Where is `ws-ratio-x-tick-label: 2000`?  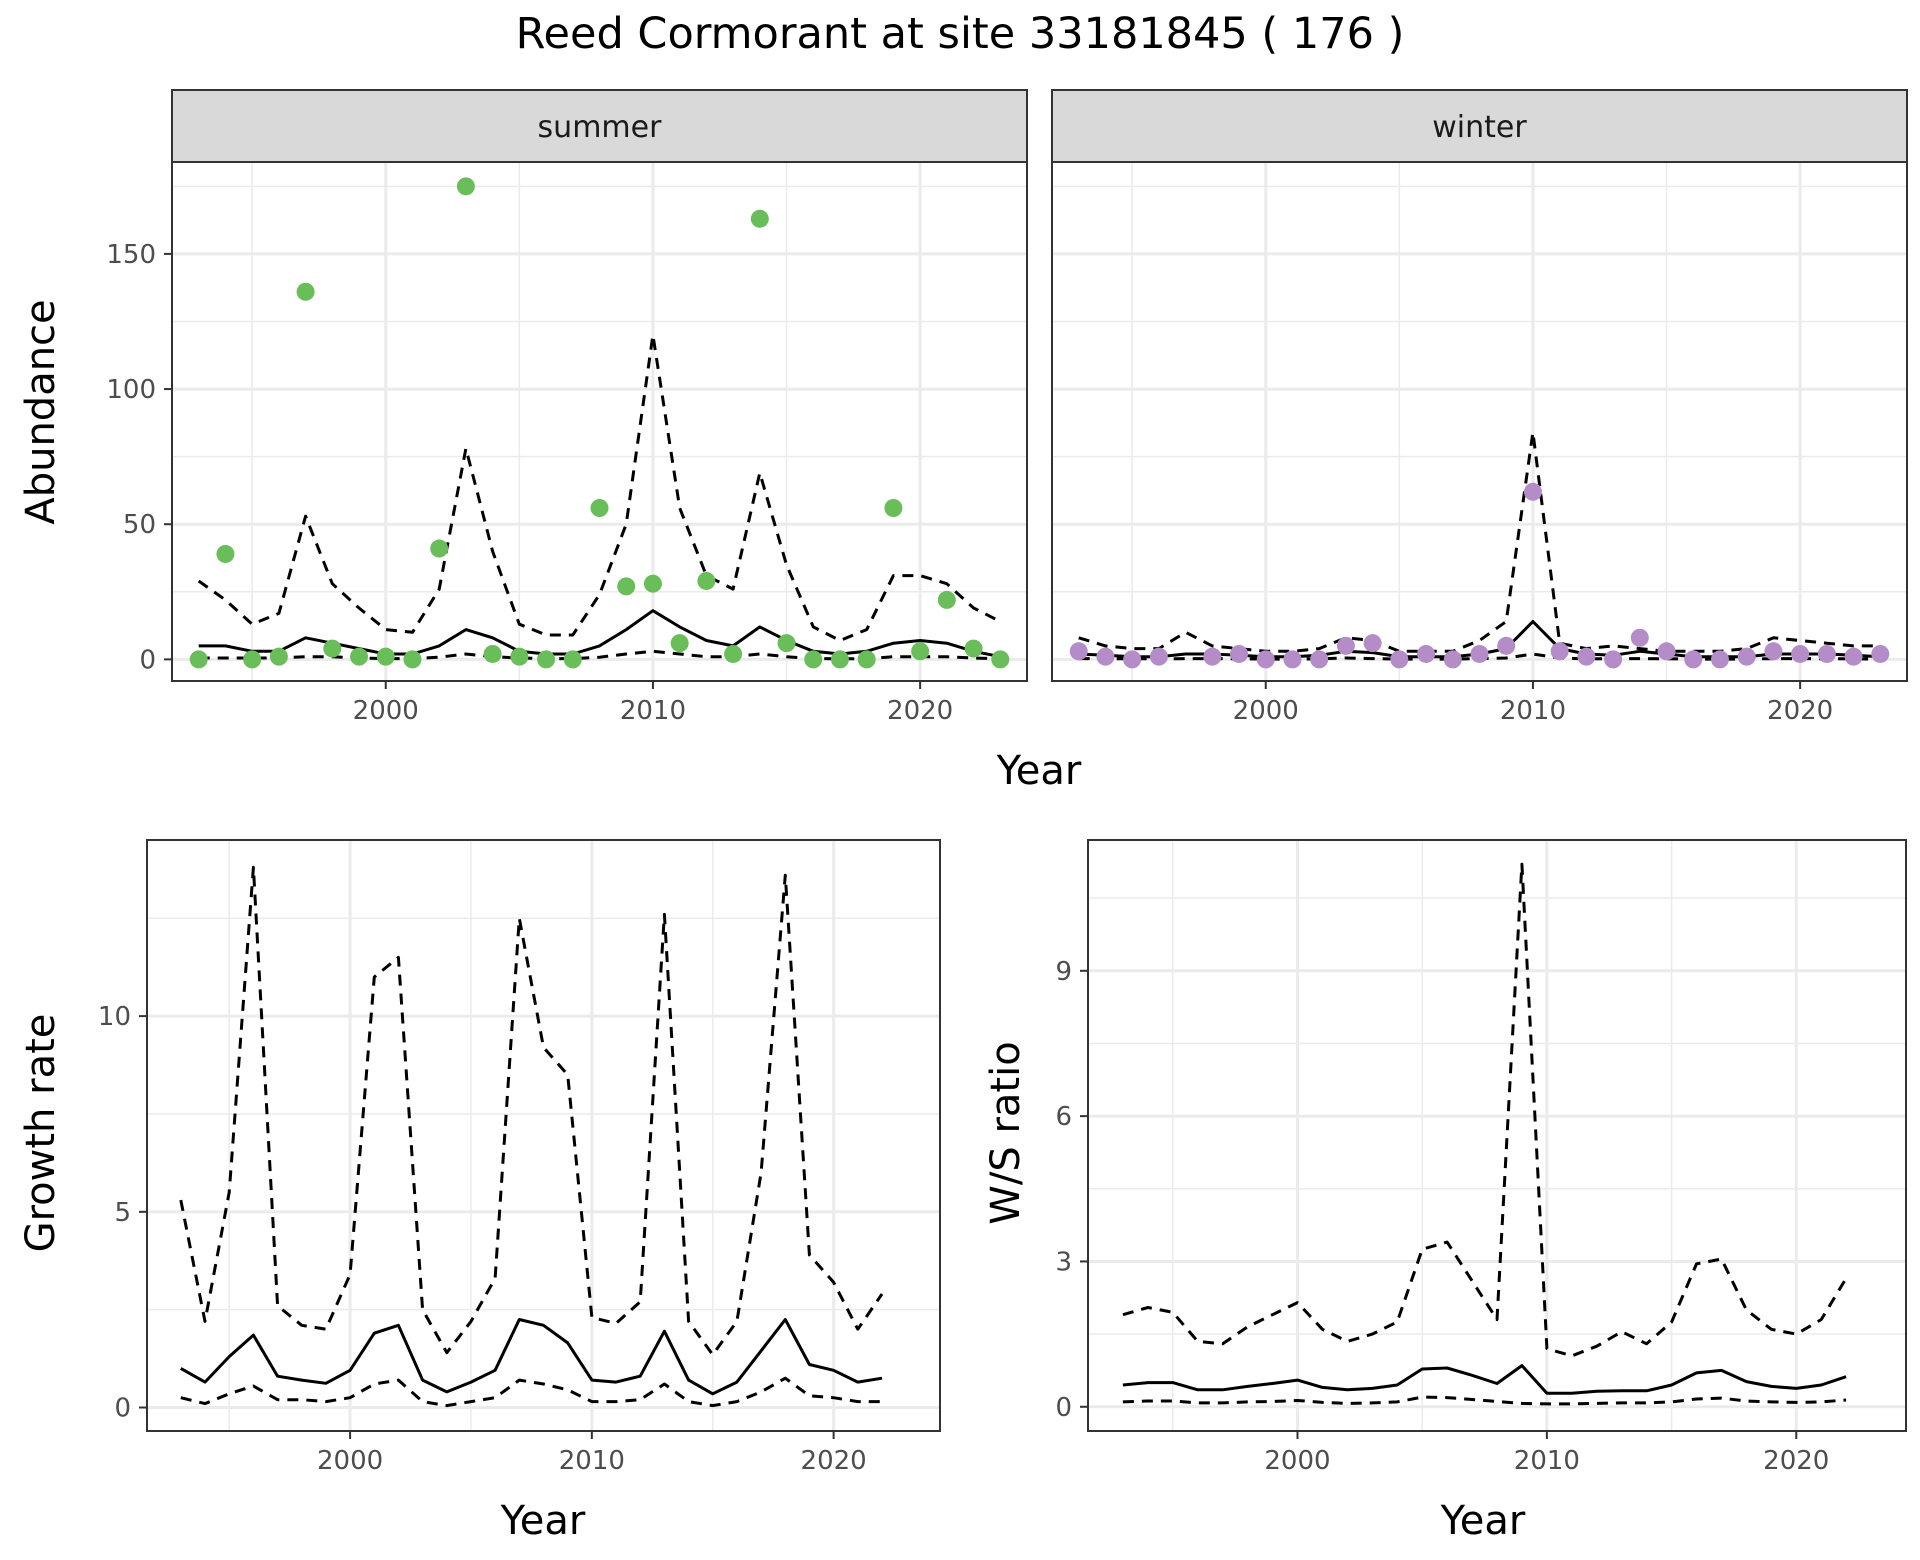
ws-ratio-x-tick-label: 2000 is located at coordinates (1297, 1461).